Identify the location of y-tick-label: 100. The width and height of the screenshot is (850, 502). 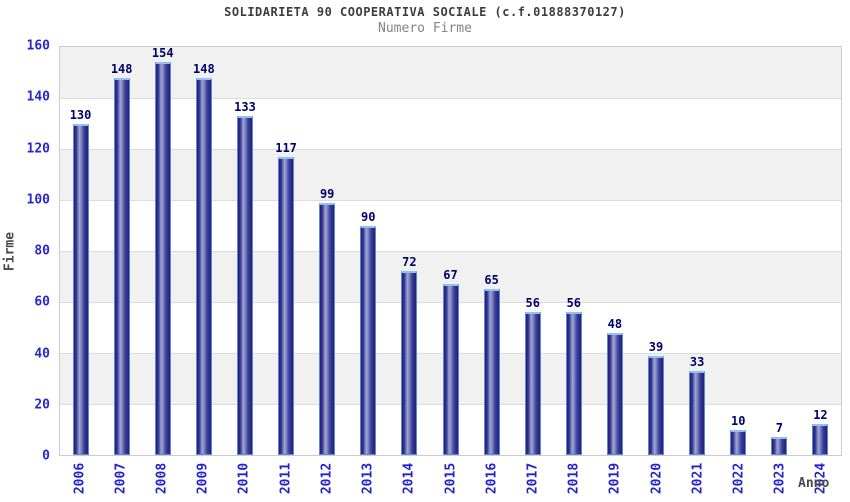
(38, 200).